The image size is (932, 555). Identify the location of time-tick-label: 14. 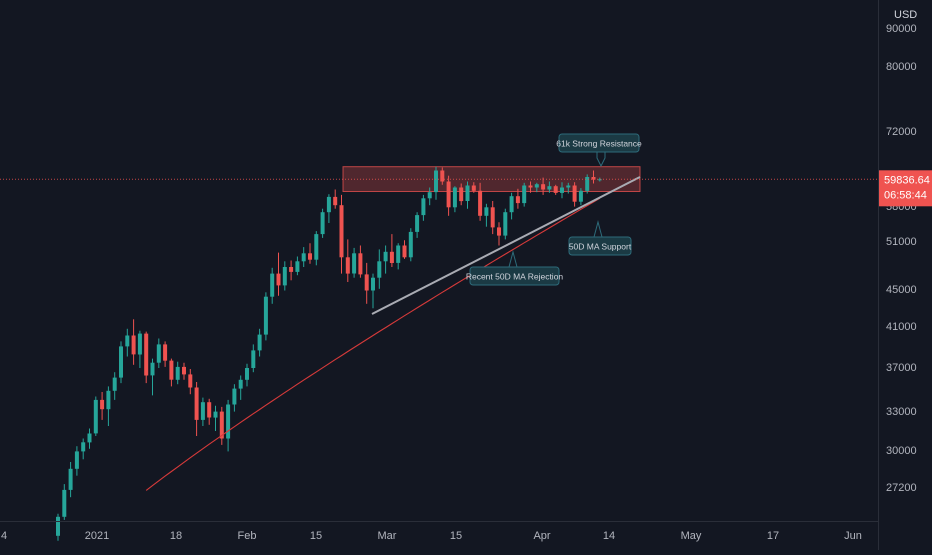
(609, 536).